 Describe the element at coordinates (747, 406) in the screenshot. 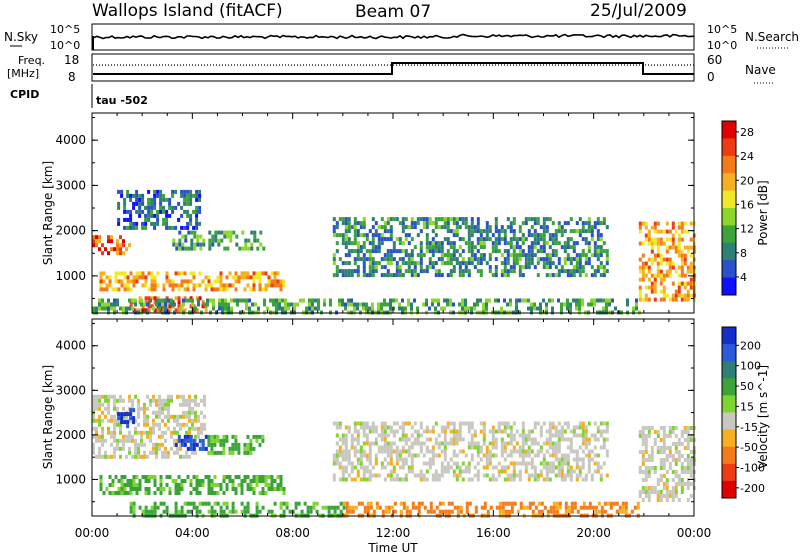

I see `colorbar-tick-label: 15` at that location.